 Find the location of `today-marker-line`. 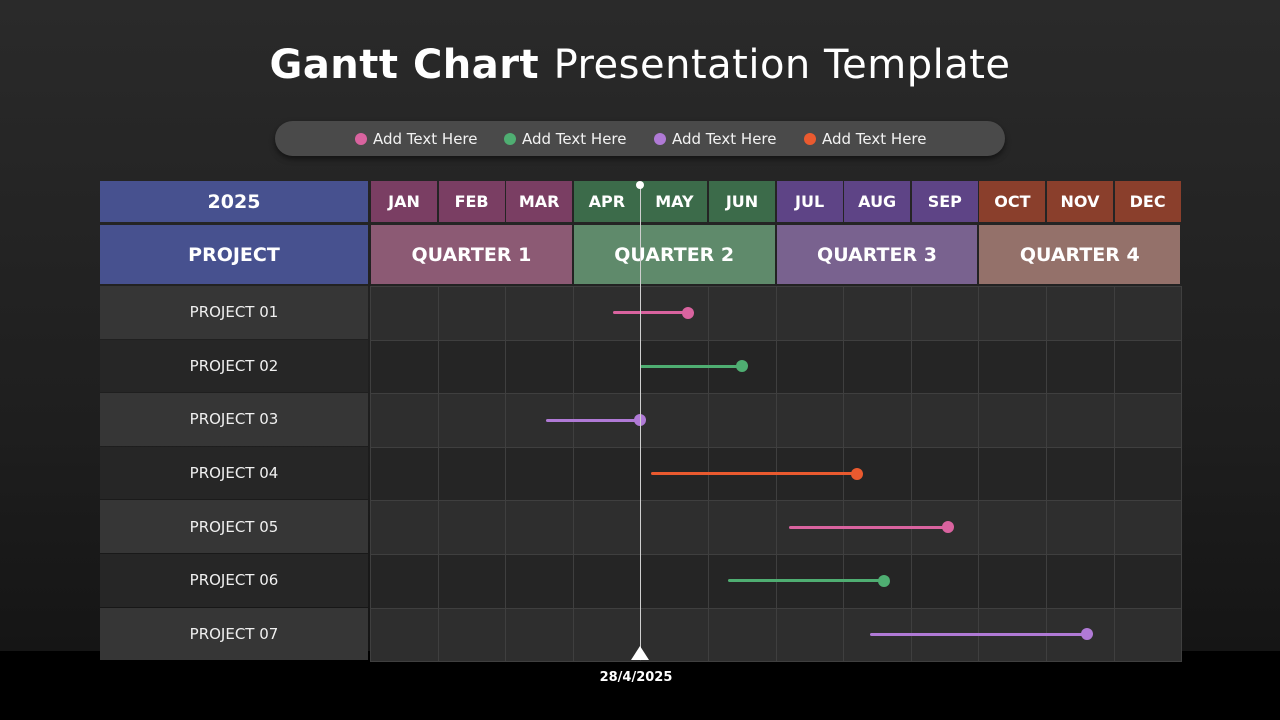

today-marker-line is located at coordinates (640, 418).